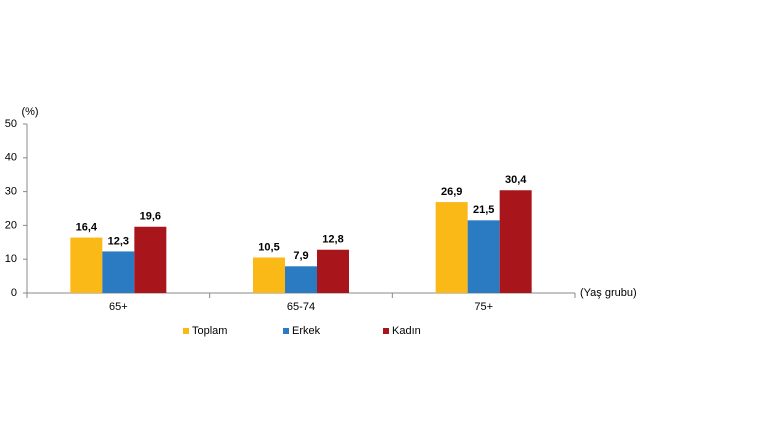 The width and height of the screenshot is (780, 440). I want to click on value-label: 26,9, so click(451, 192).